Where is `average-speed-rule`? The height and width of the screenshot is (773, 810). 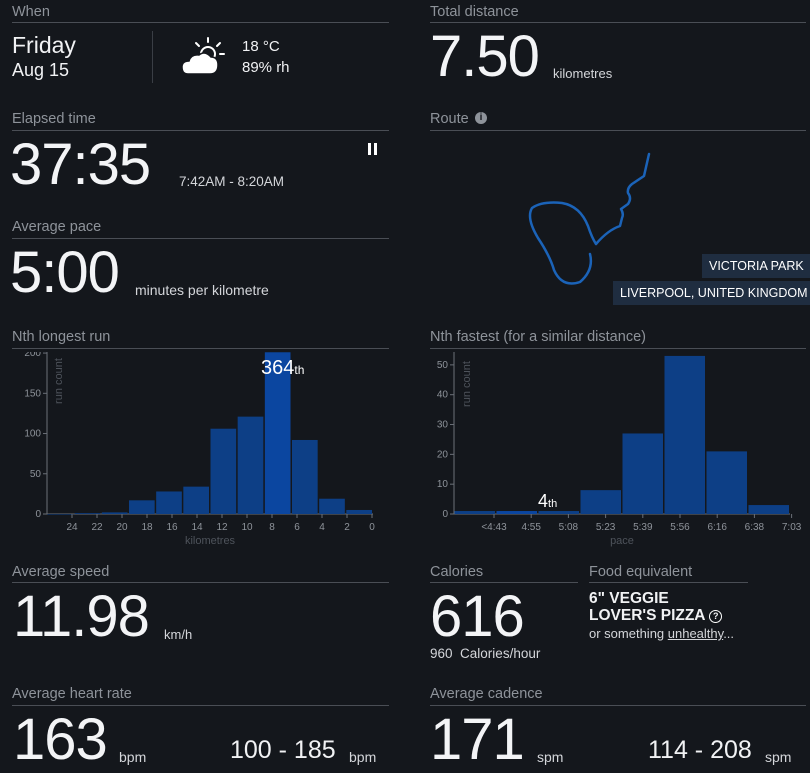 average-speed-rule is located at coordinates (200, 582).